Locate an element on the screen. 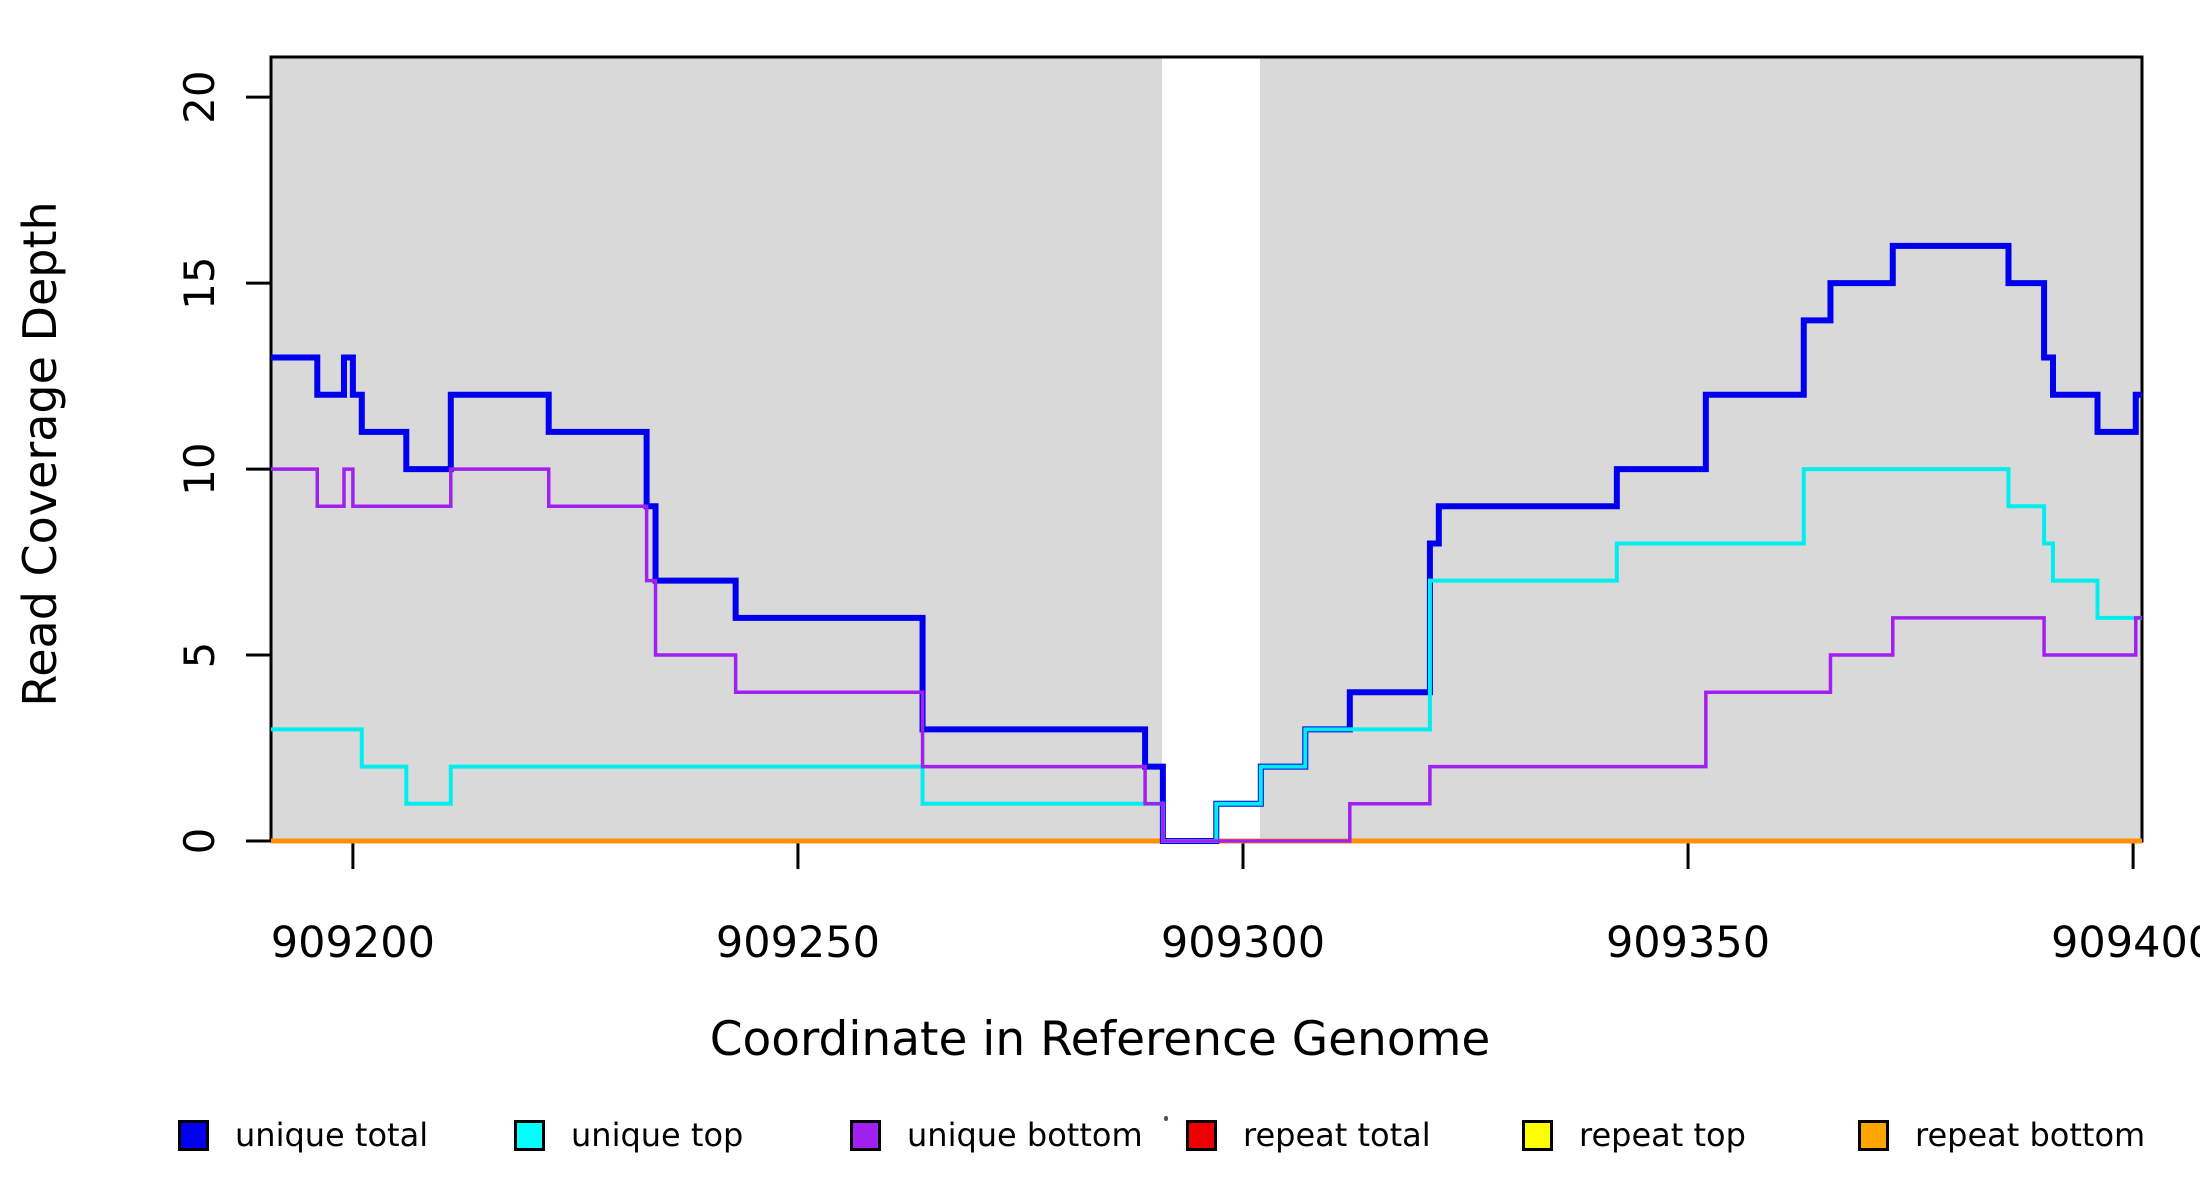  legend-item-repeat-bottom: repeat bottom is located at coordinates (2001, 1135).